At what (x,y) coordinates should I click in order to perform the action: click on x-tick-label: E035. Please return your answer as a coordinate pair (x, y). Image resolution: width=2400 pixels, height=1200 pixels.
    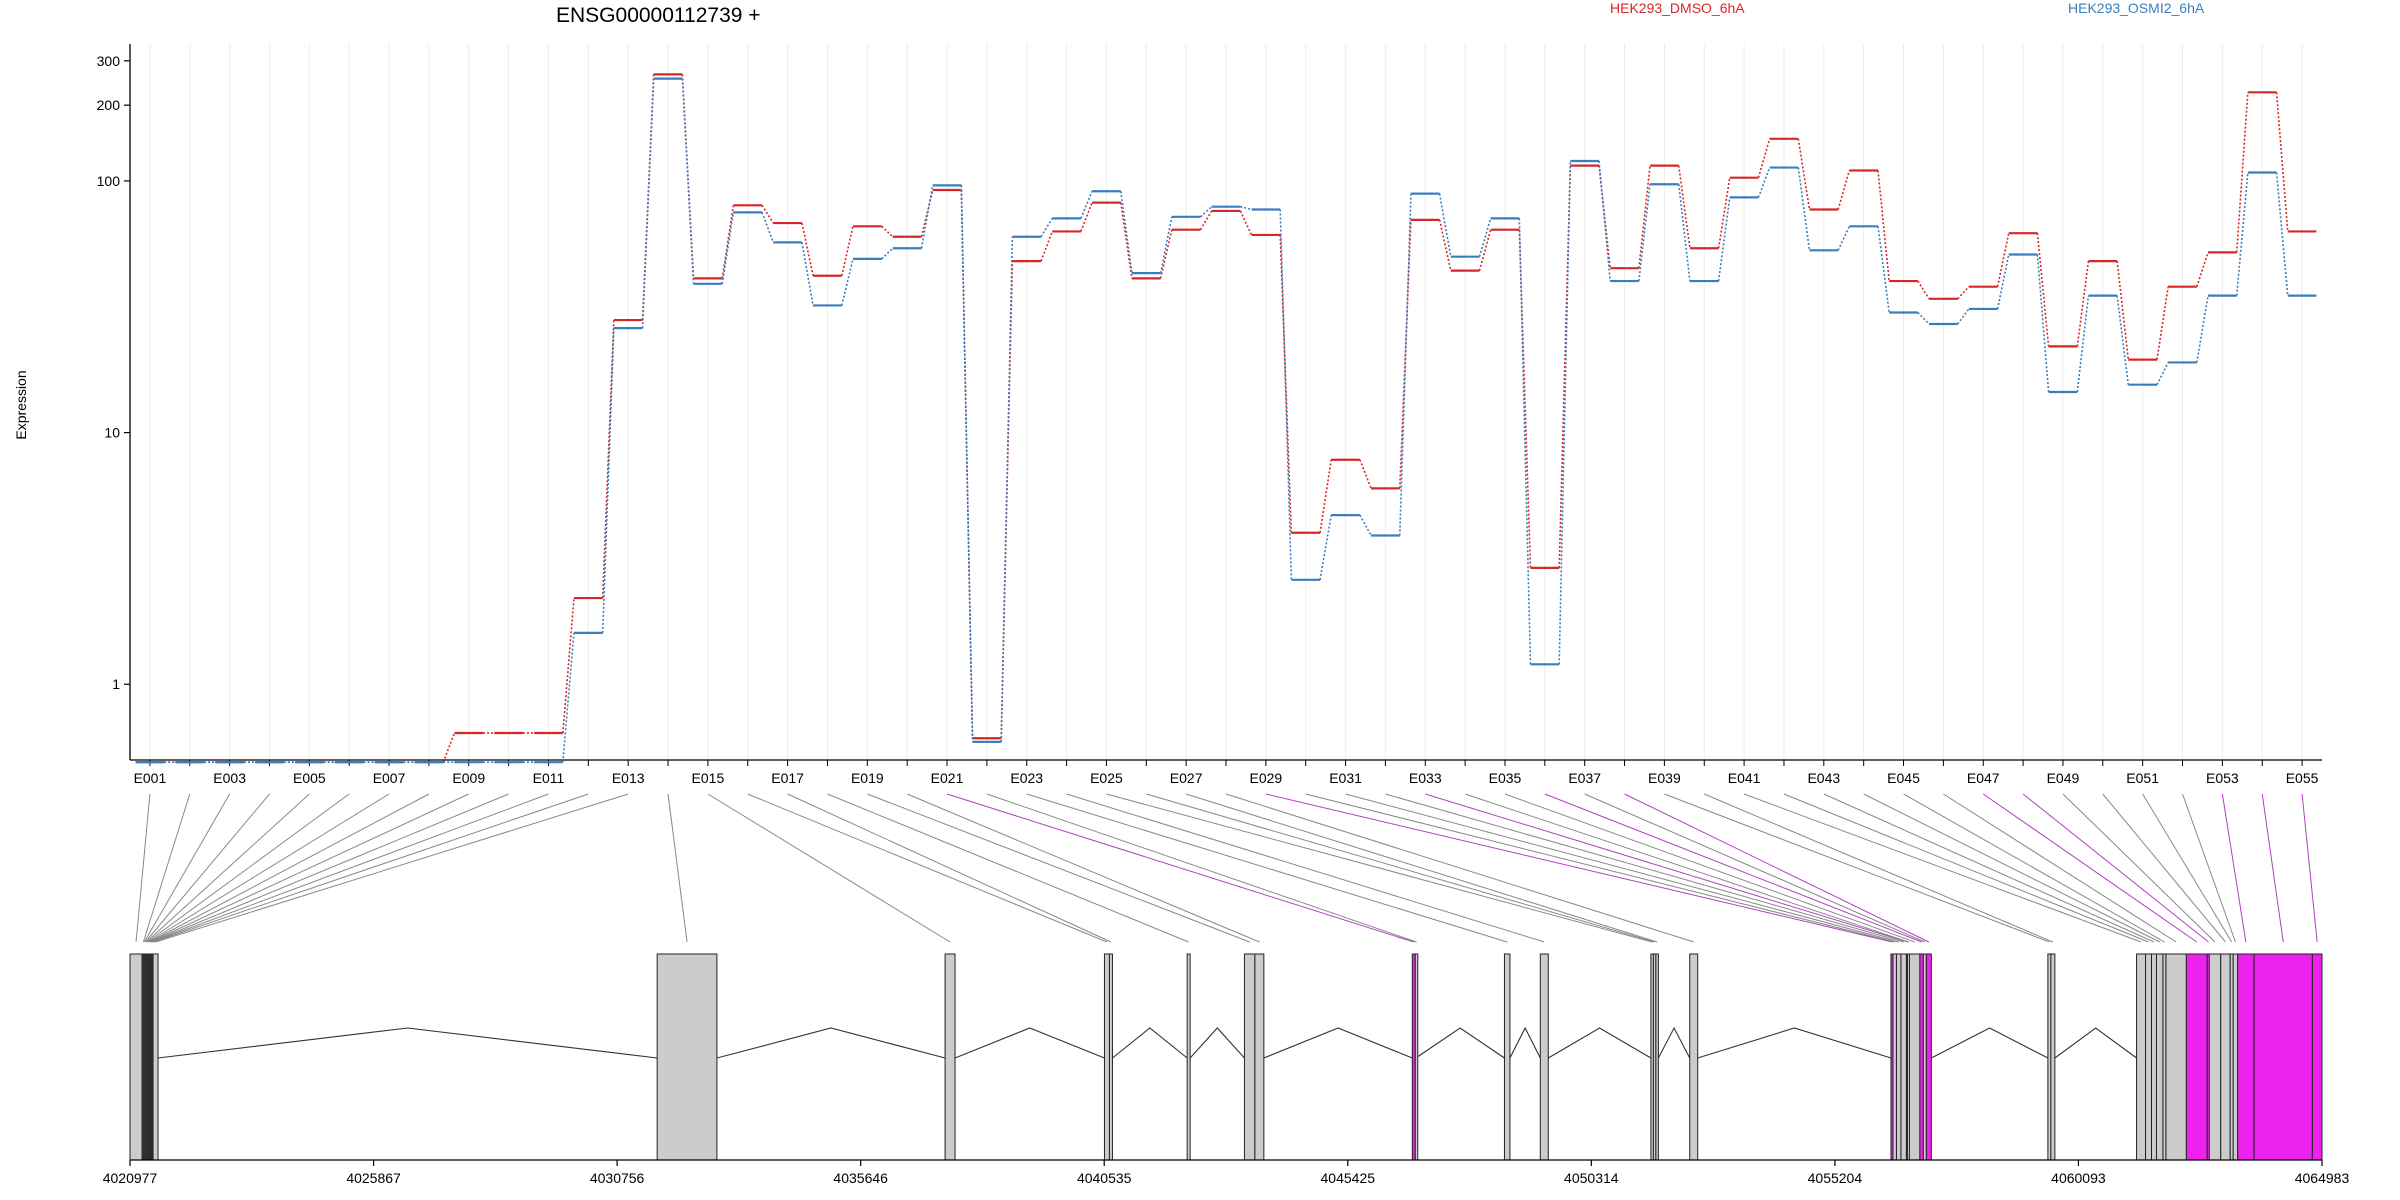
    Looking at the image, I should click on (1505, 778).